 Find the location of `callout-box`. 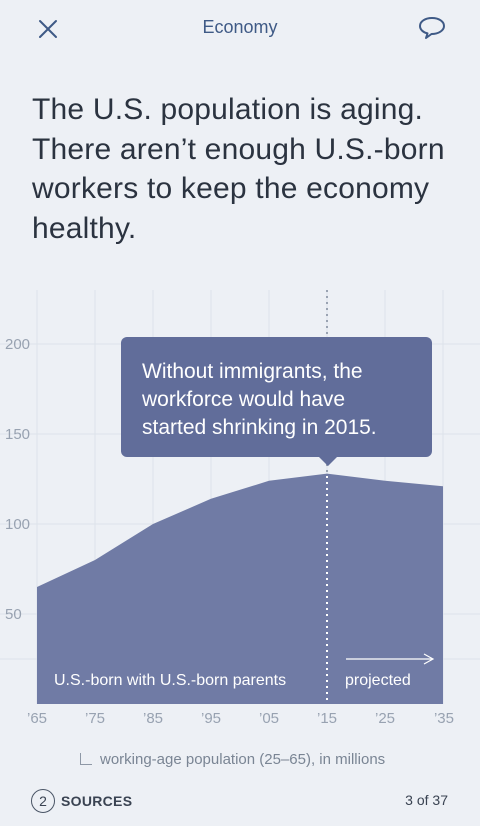

callout-box is located at coordinates (276, 397).